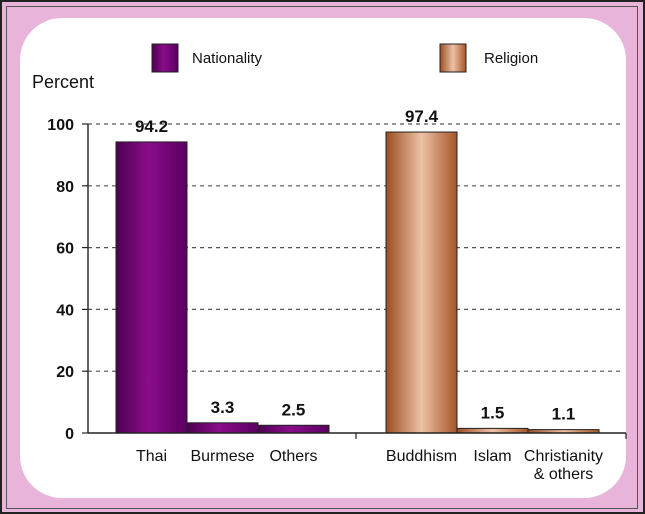 This screenshot has width=645, height=514. I want to click on y-tick-label: 40, so click(65, 310).